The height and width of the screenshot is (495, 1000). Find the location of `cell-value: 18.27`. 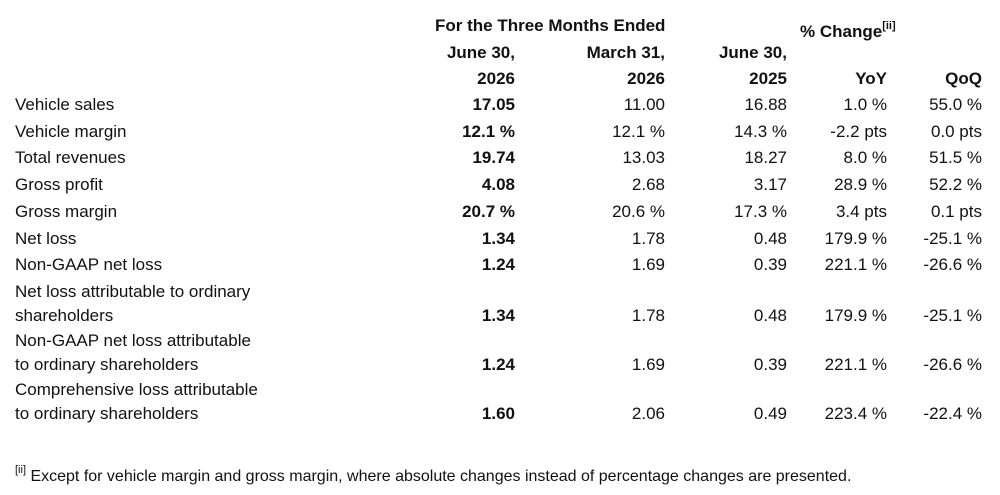

cell-value: 18.27 is located at coordinates (765, 158).